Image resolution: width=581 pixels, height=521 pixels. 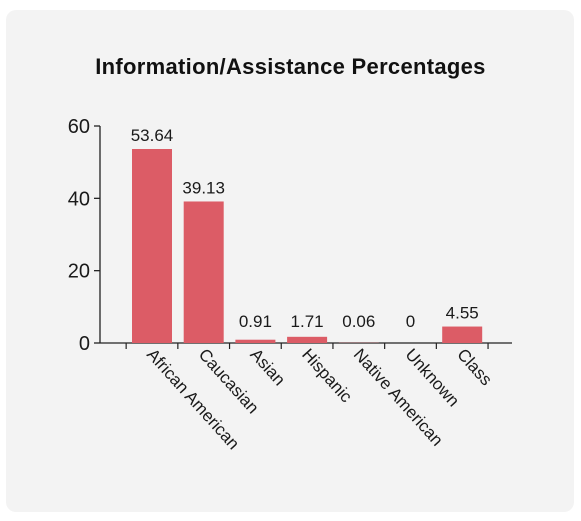 What do you see at coordinates (358, 321) in the screenshot?
I see `data-label: 0.06` at bounding box center [358, 321].